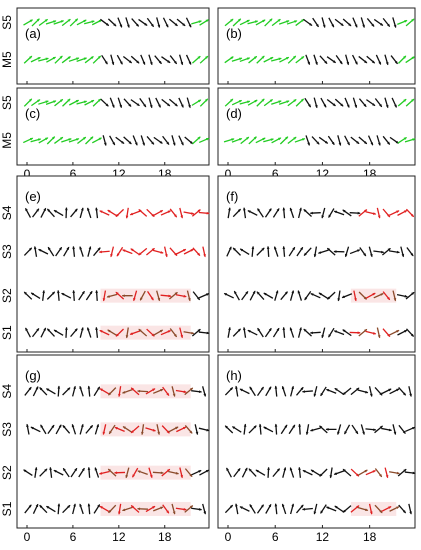  I want to click on panel-label: (d), so click(234, 113).